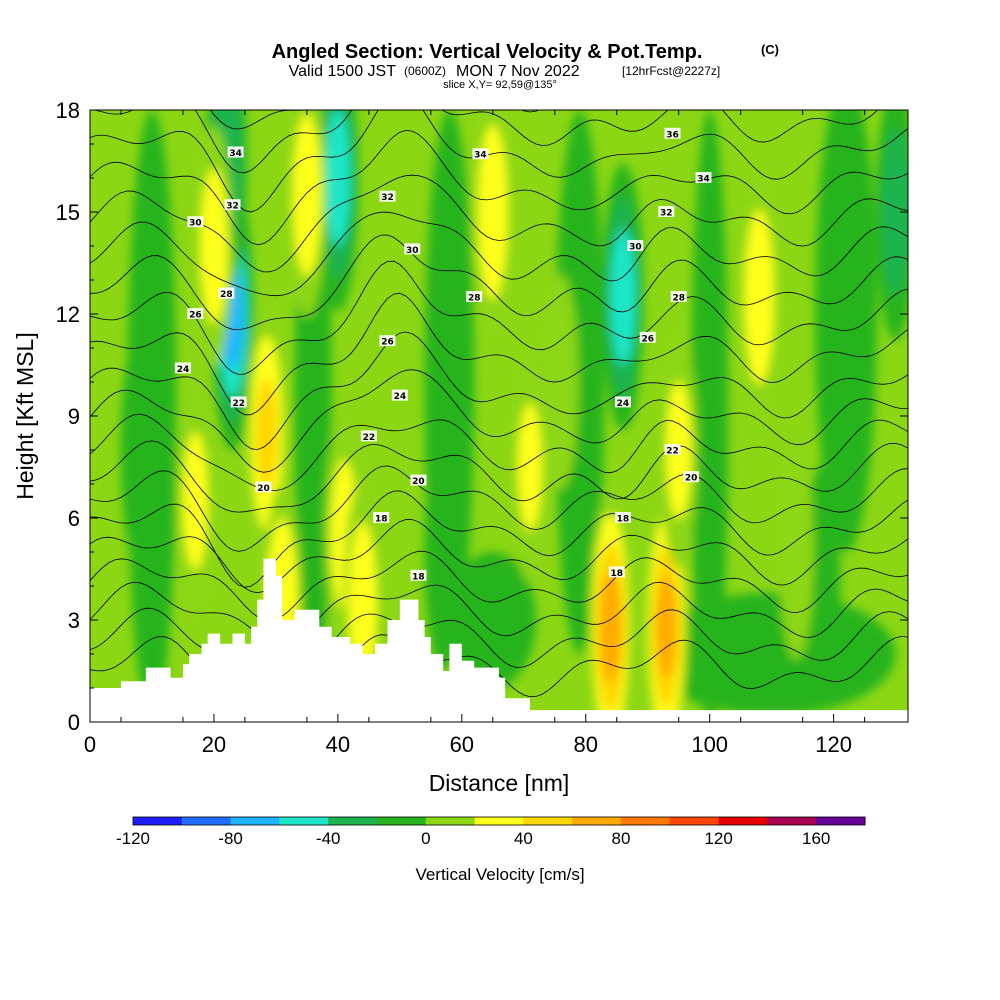  I want to click on y-tick-label: 3, so click(74, 620).